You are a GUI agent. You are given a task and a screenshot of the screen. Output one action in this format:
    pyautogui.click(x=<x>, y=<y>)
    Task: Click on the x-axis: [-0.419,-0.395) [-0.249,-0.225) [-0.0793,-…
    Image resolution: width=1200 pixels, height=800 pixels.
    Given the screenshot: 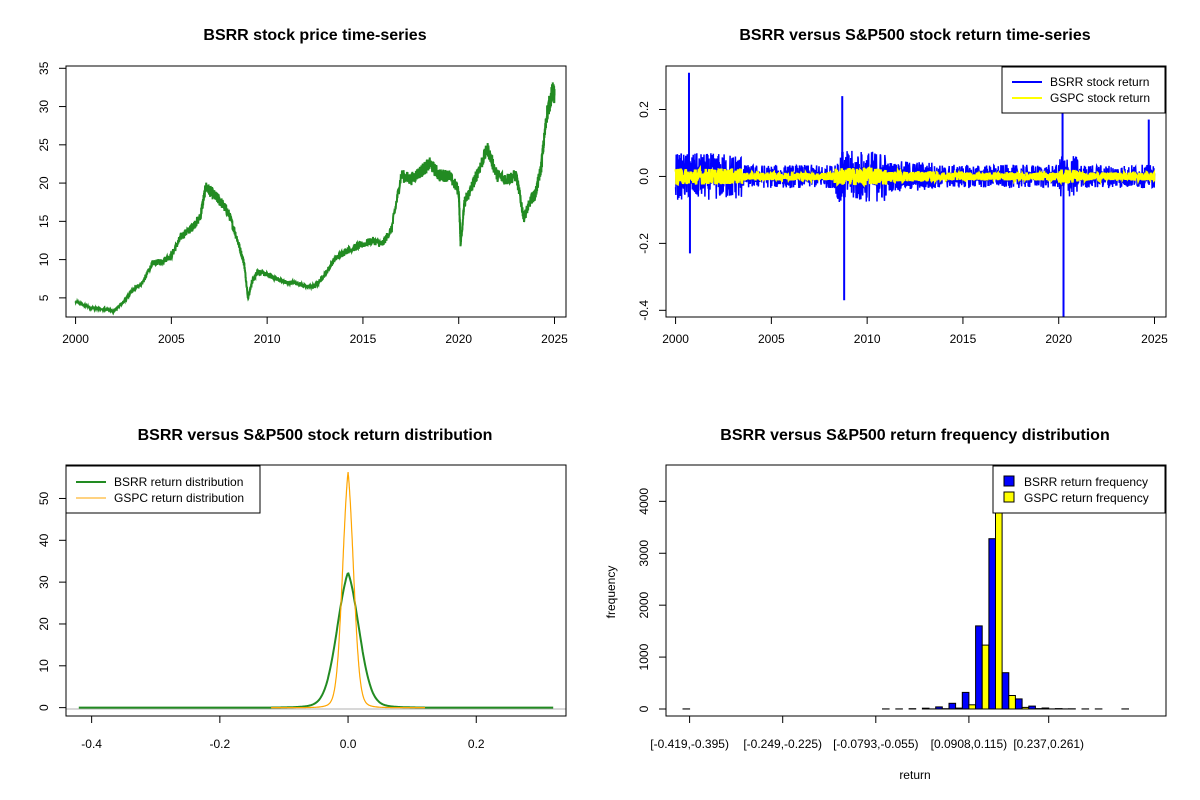 What is the action you would take?
    pyautogui.click(x=867, y=733)
    